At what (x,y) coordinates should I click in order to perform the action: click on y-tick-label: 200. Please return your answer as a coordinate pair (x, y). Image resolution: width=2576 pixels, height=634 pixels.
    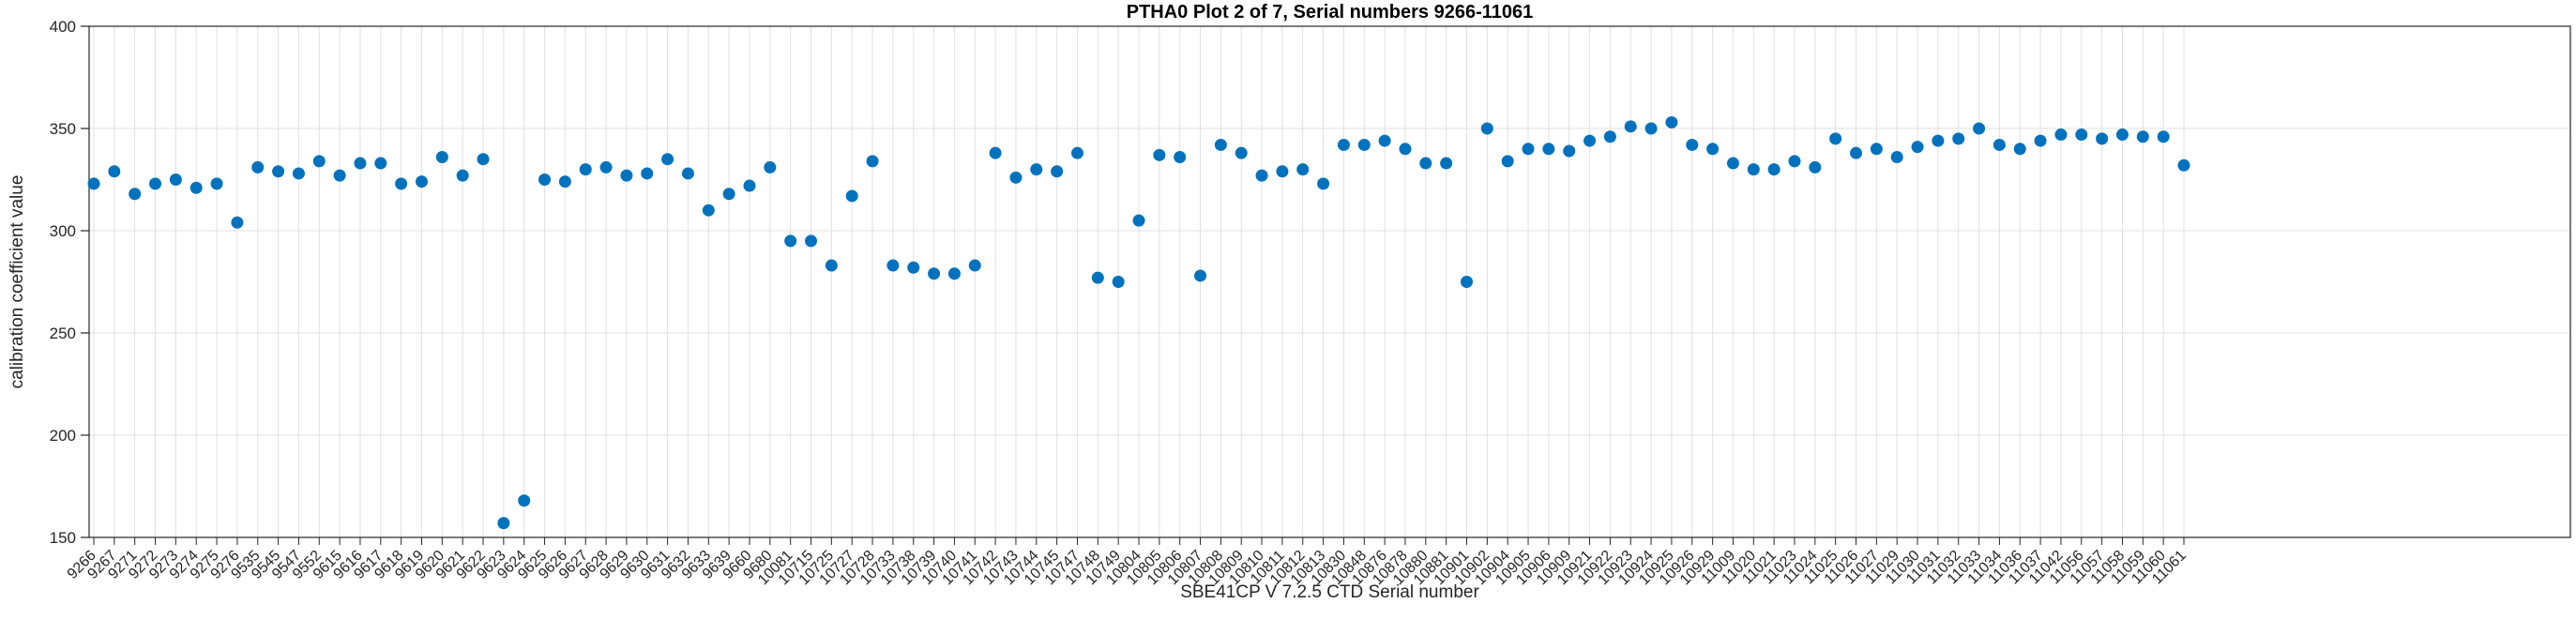
    Looking at the image, I should click on (63, 436).